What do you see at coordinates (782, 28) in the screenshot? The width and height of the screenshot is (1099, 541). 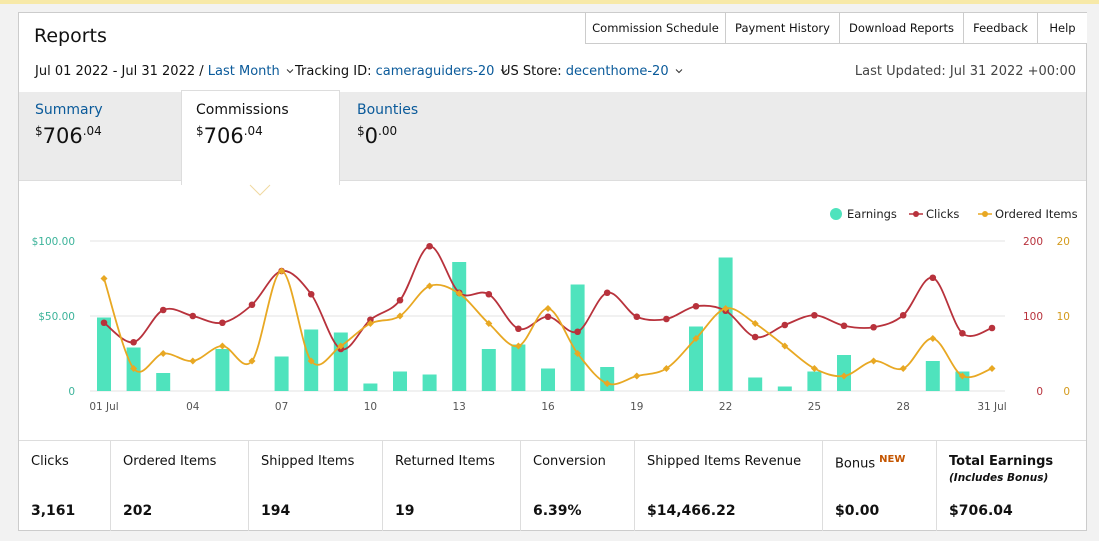 I see `tab-button: Payment History` at bounding box center [782, 28].